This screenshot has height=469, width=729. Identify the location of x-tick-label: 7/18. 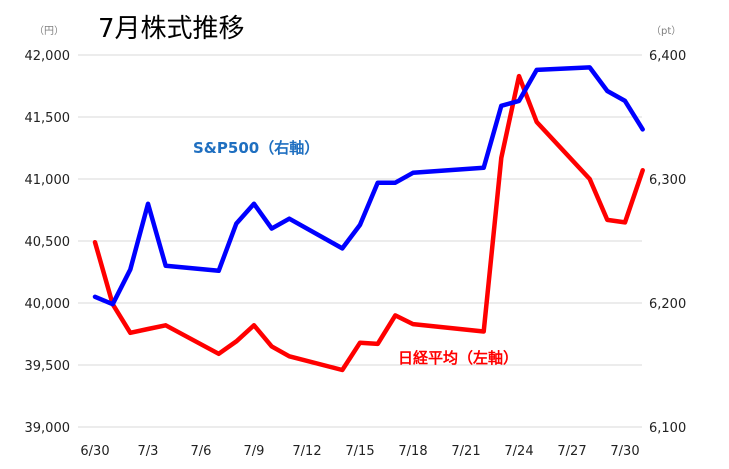
(412, 451).